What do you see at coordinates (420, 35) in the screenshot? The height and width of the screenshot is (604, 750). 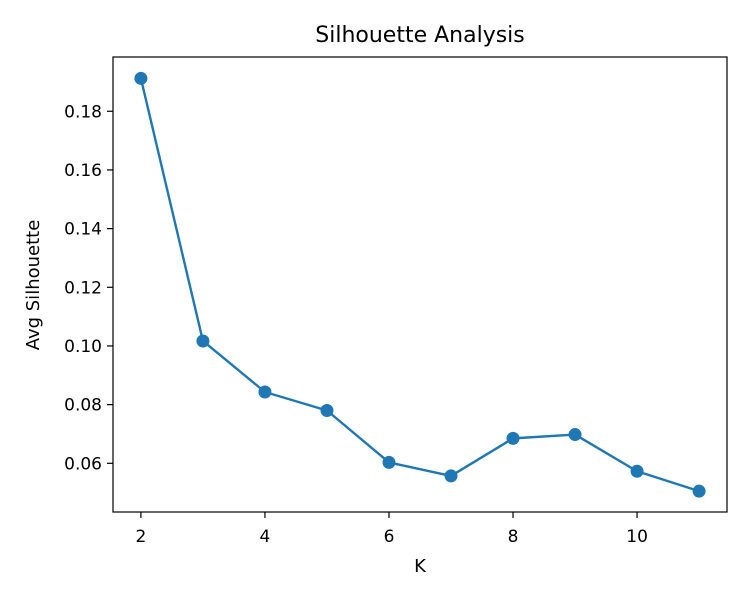 I see `chart-title: Silhouette Analysis` at bounding box center [420, 35].